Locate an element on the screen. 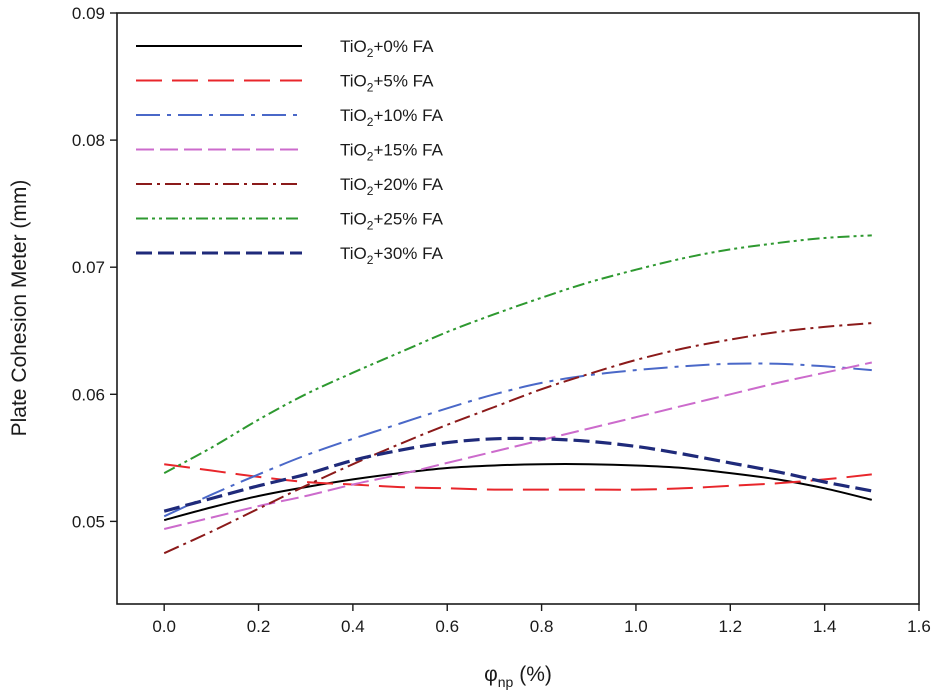 This screenshot has width=941, height=699. x-tick-label: 1.2 is located at coordinates (730, 626).